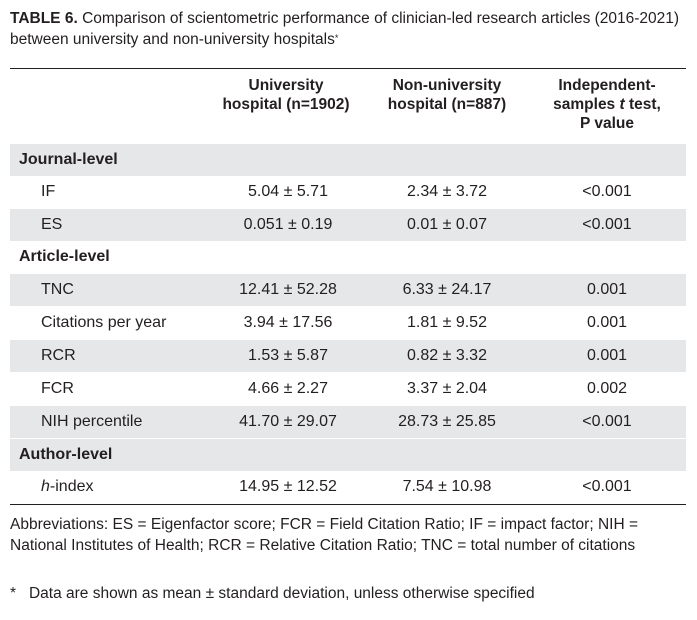  I want to click on table-row: TNC 12.41 ± 52.28 6.33 ± 24.17 0.001, so click(348, 290).